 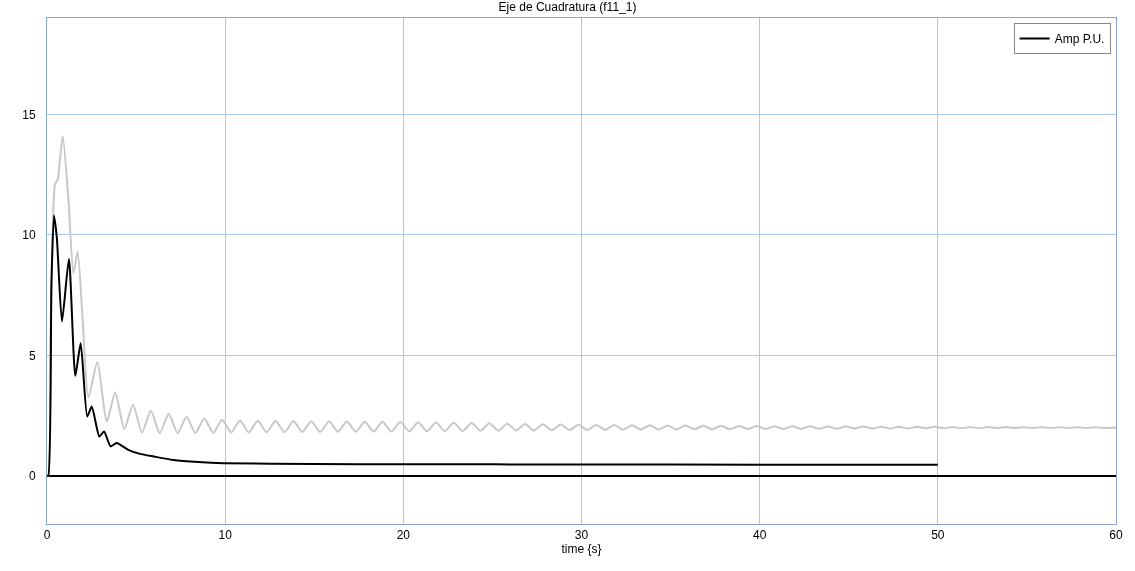 What do you see at coordinates (567, 7) in the screenshot?
I see `chart-title: Eje de Cuadratura (f11_1)` at bounding box center [567, 7].